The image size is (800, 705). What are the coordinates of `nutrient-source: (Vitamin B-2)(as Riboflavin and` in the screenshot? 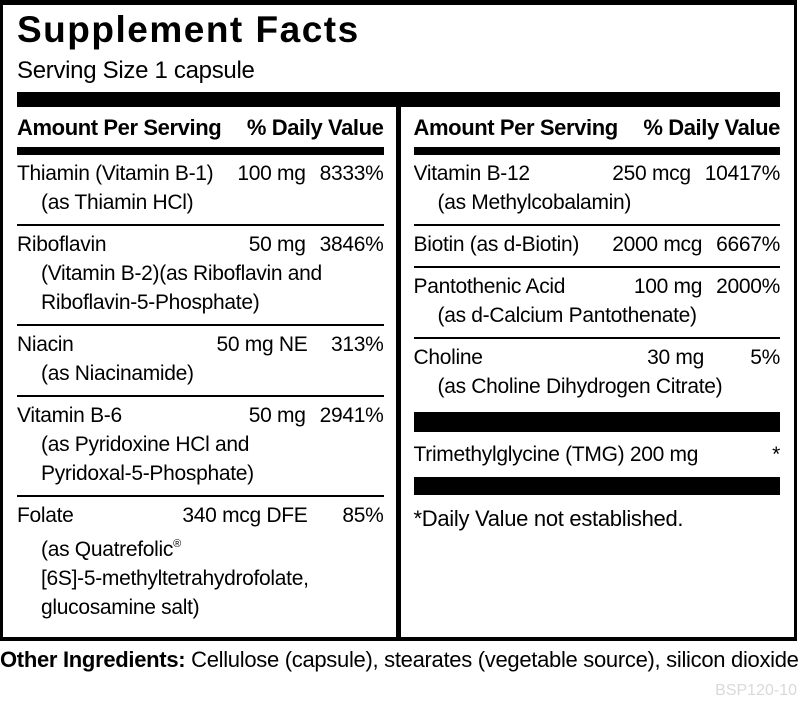 It's located at (181, 273).